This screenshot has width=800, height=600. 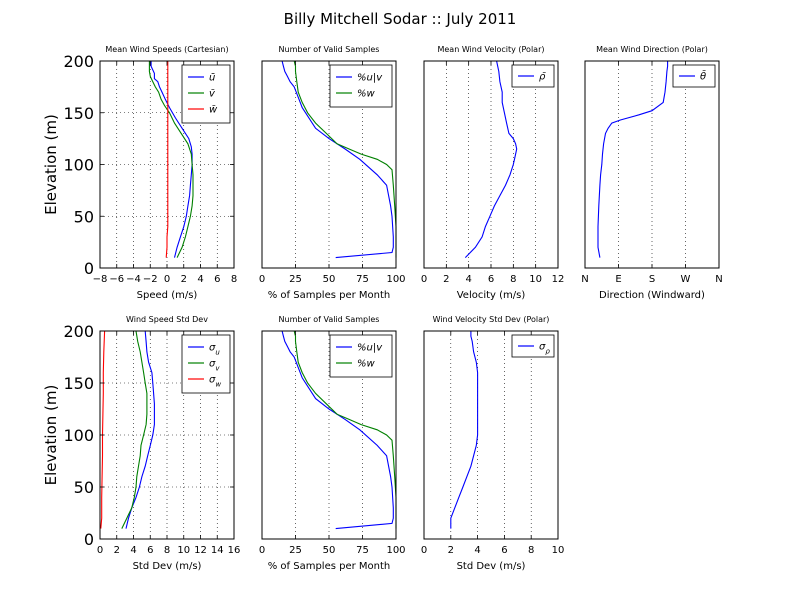 I want to click on panel-title: Wind Speed Std Dev, so click(x=167, y=319).